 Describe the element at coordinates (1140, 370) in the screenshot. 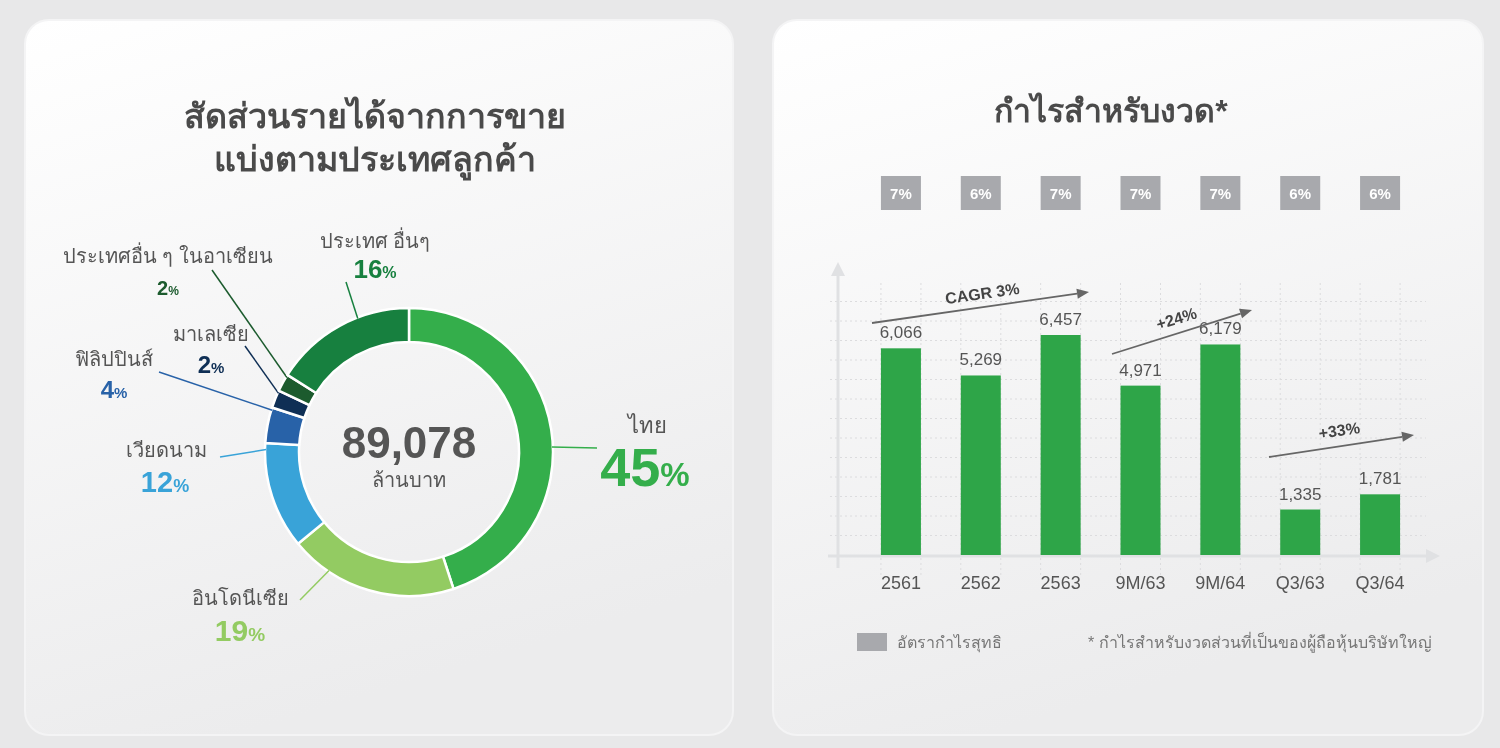

I see `data-label: 4,971` at that location.